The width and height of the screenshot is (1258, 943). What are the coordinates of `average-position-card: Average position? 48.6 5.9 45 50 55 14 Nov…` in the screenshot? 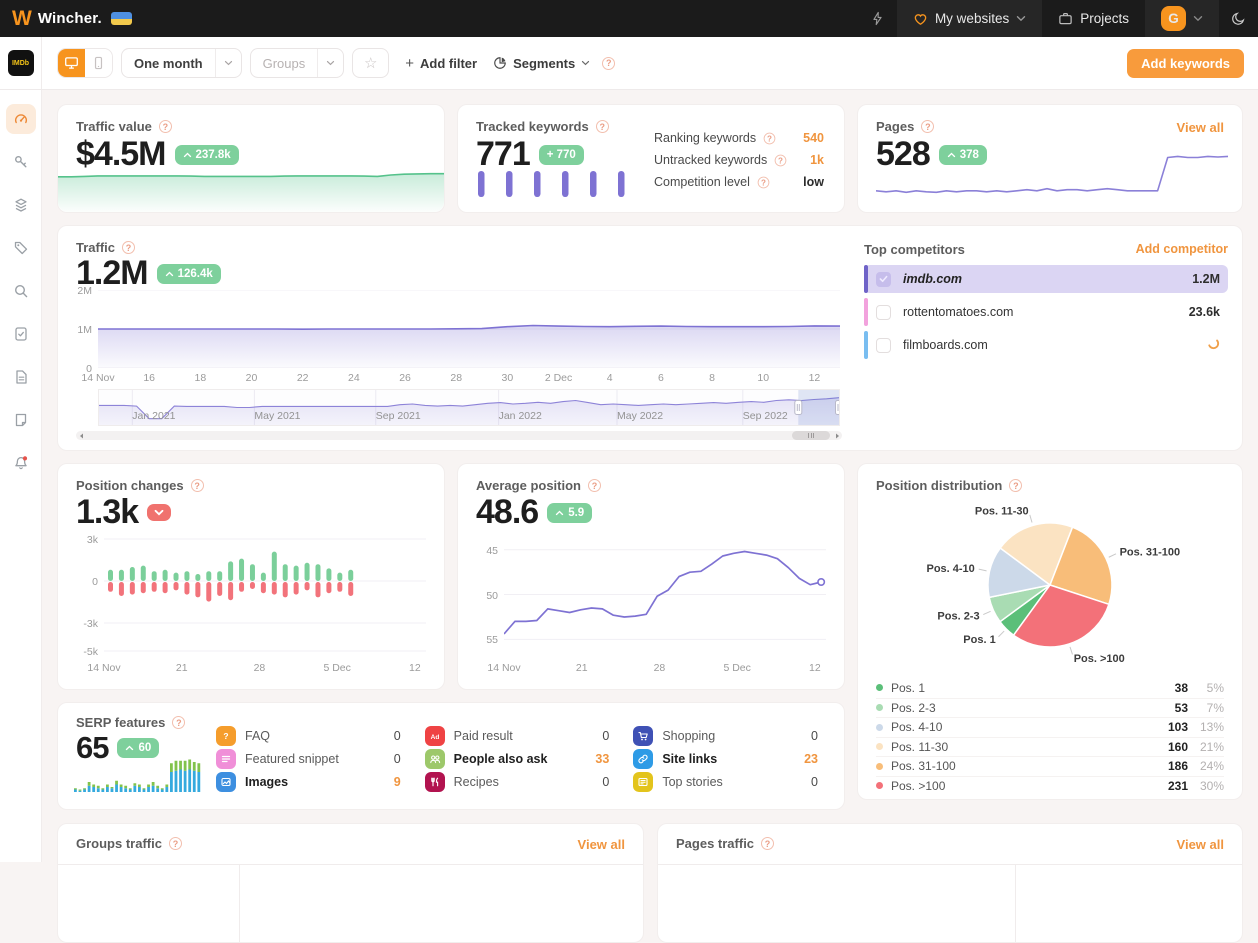 It's located at (651, 576).